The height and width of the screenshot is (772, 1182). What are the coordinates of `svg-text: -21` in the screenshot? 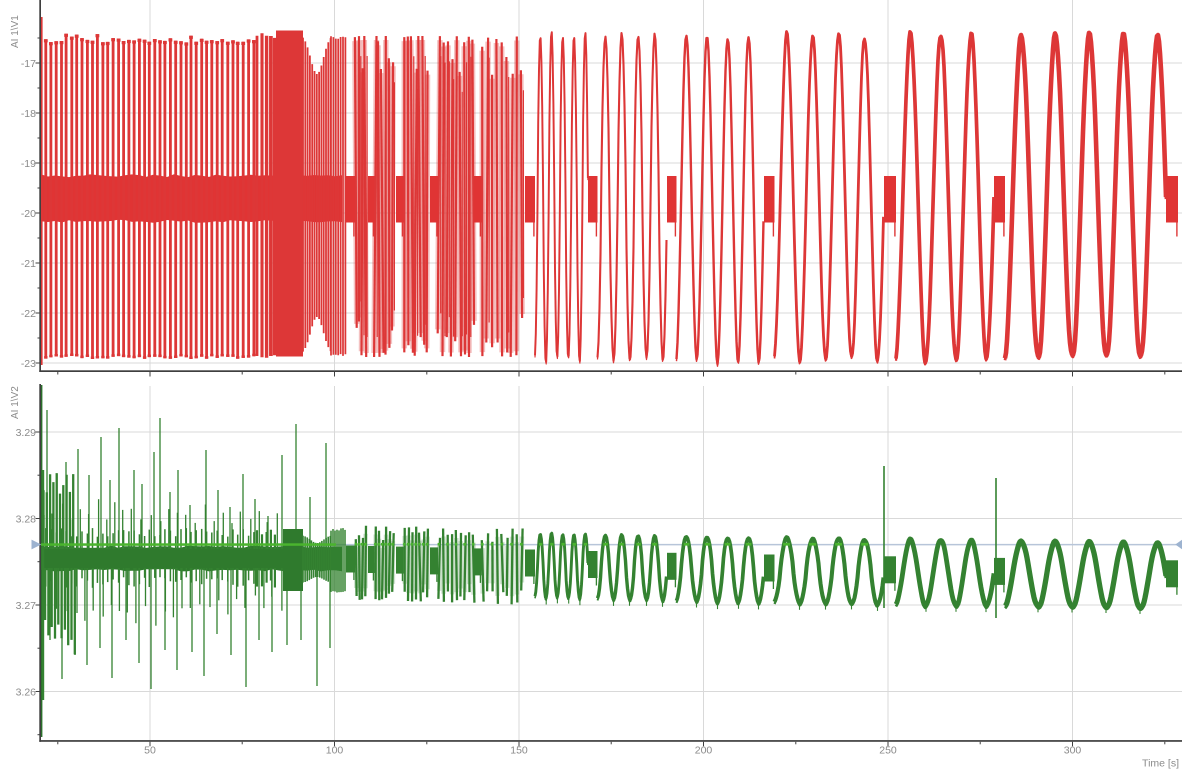 It's located at (28, 264).